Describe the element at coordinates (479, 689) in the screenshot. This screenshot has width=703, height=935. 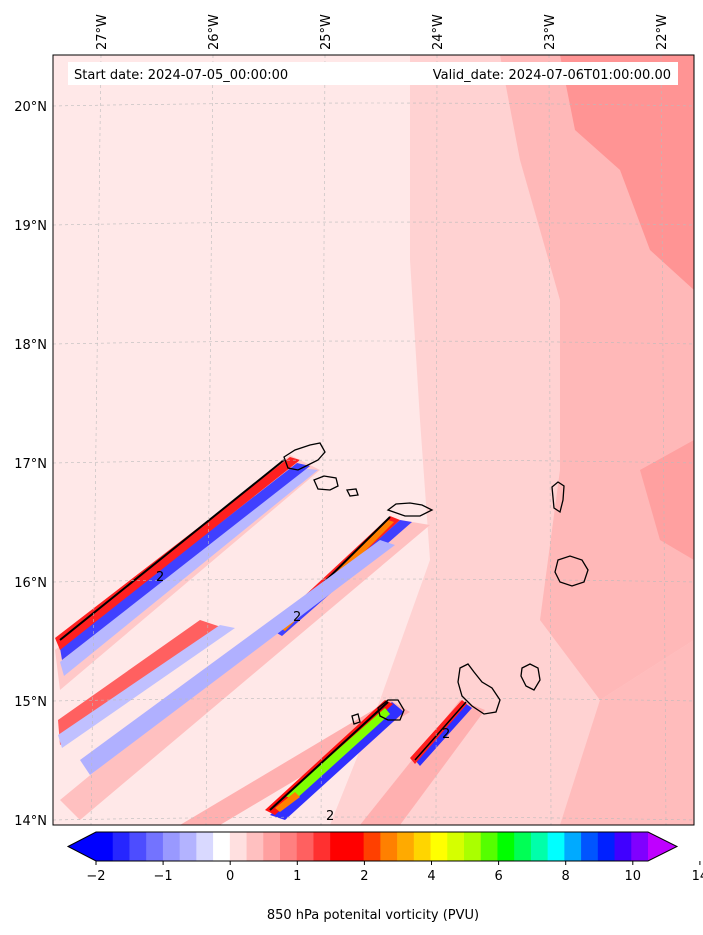
I see `island-santiago` at that location.